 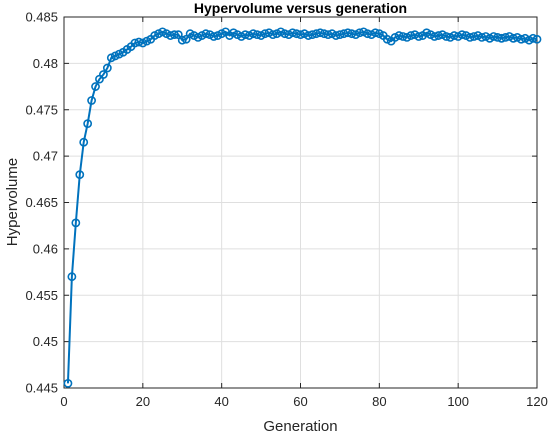 I want to click on y-tick-label: 0.445, so click(x=41, y=388).